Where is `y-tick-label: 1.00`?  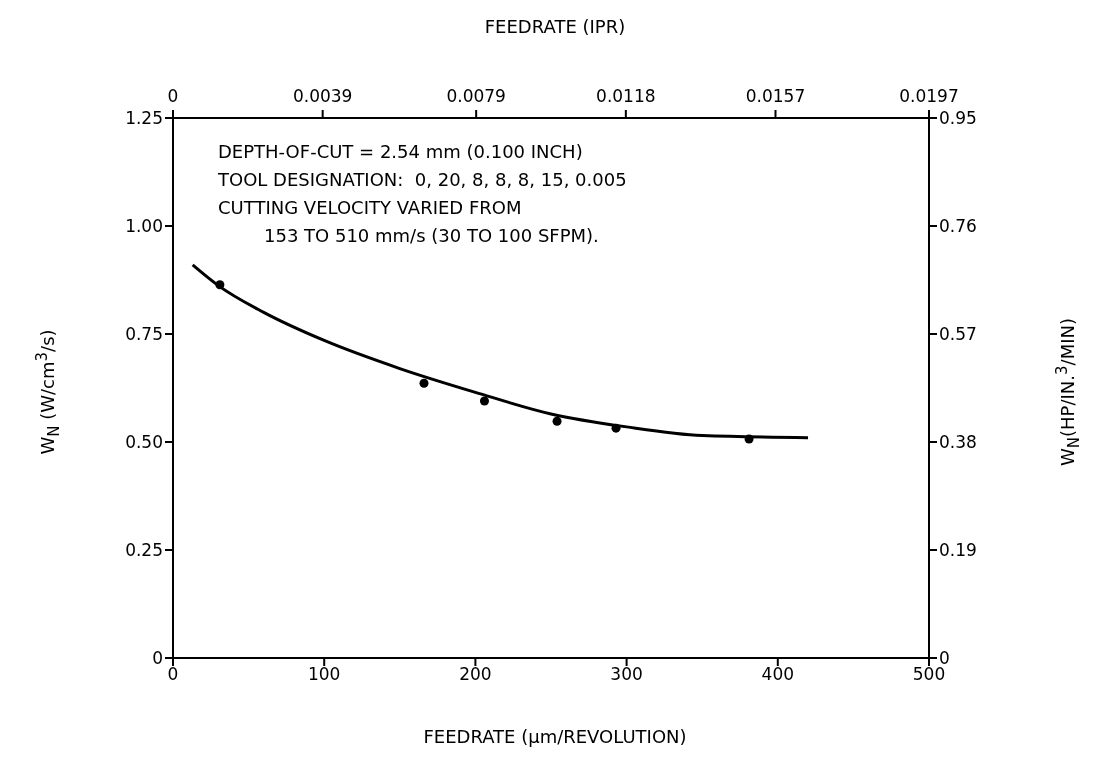
y-tick-label: 1.00 is located at coordinates (144, 226).